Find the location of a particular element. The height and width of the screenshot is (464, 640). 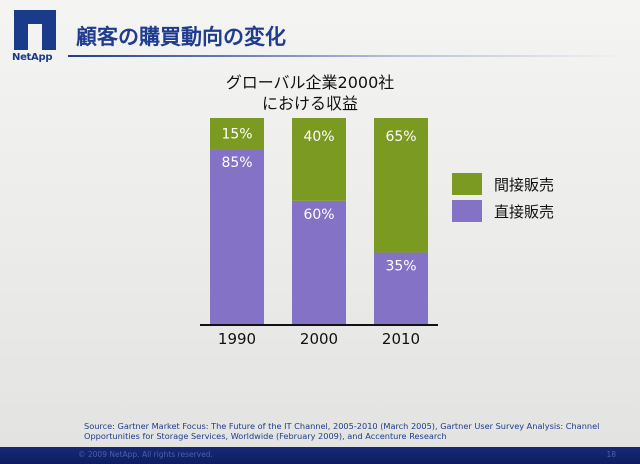

legend-item-direct: 直接販売 is located at coordinates (503, 211).